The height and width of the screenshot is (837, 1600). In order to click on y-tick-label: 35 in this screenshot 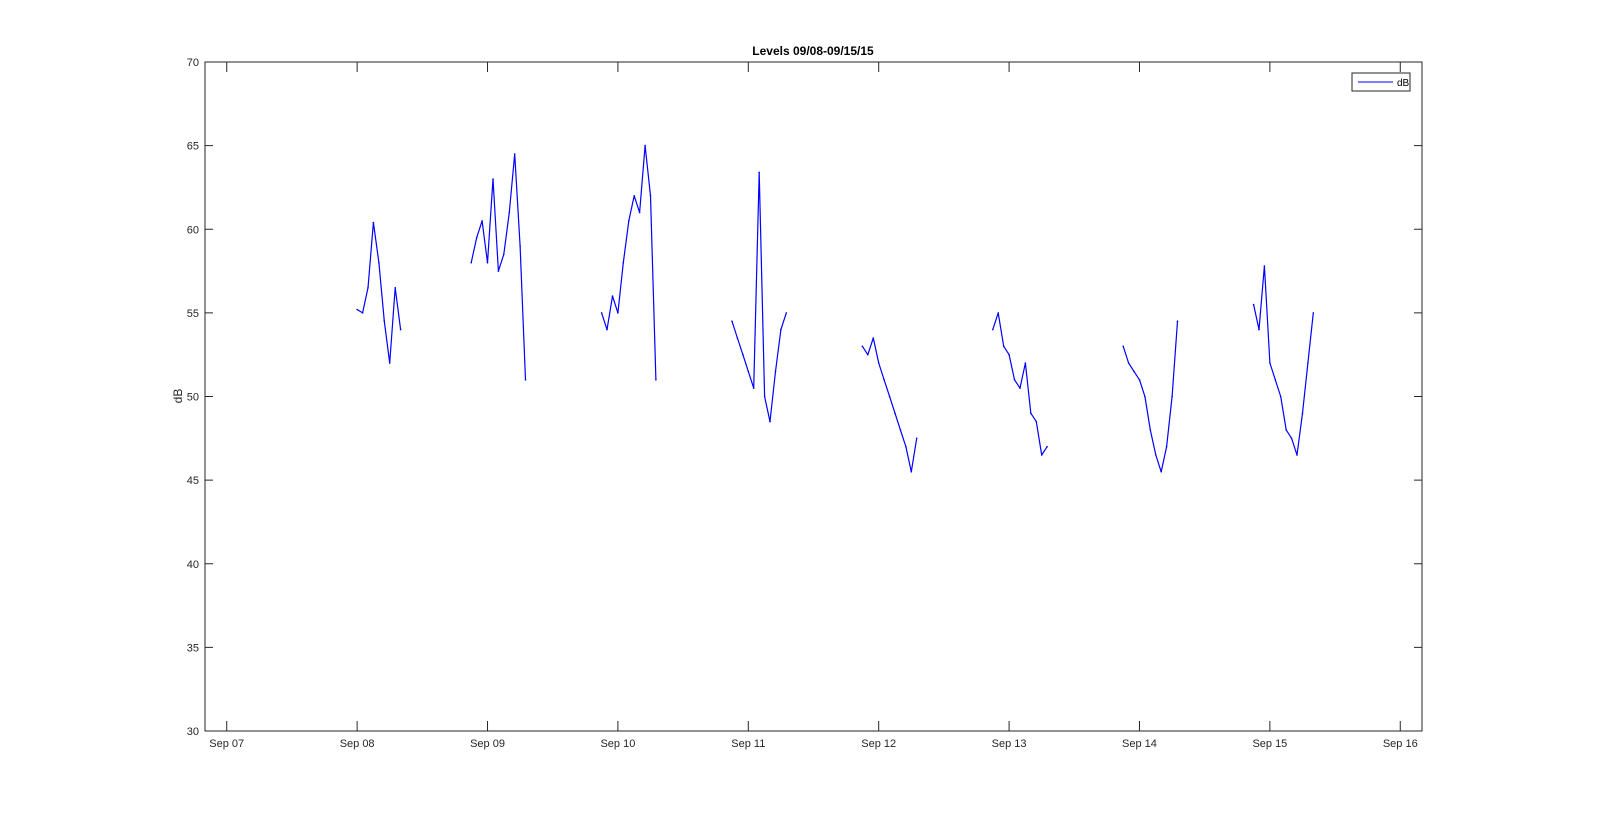, I will do `click(193, 648)`.